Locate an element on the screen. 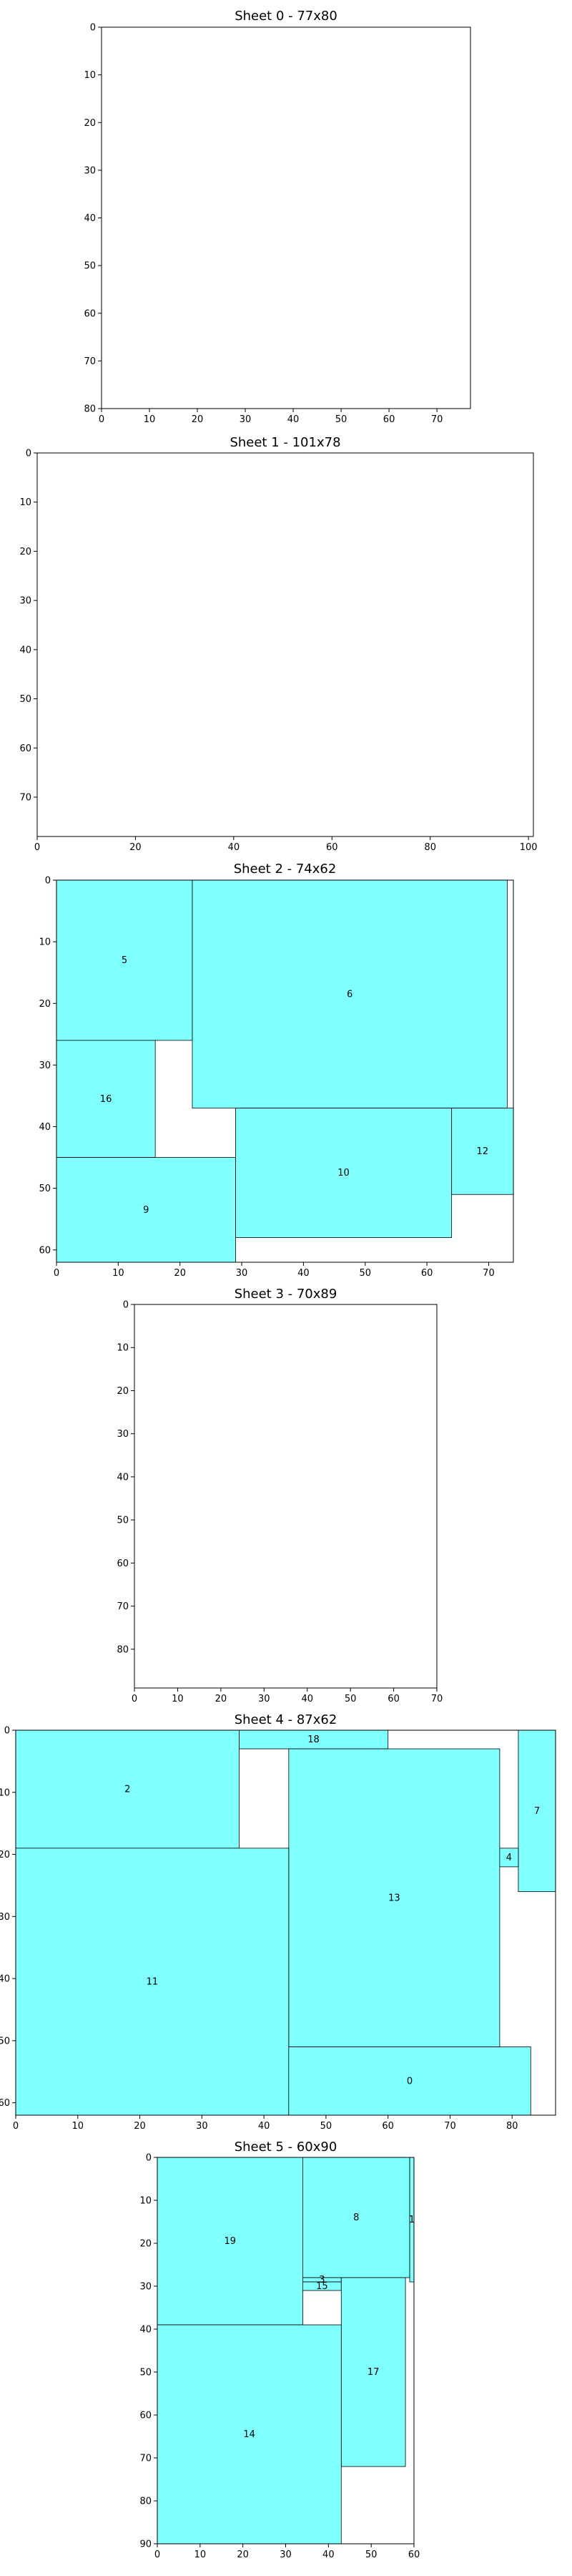 This screenshot has width=572, height=2576. part-label: 6 is located at coordinates (349, 994).